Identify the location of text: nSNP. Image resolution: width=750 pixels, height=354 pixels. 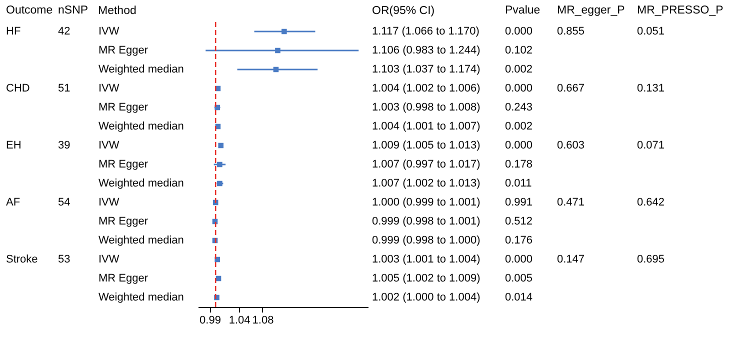
(73, 10).